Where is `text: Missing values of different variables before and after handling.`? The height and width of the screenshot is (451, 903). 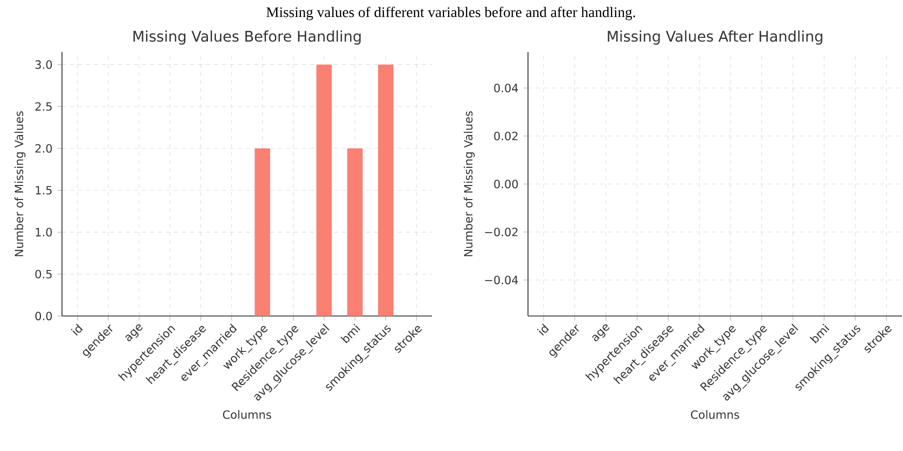
text: Missing values of different variables before and after handling. is located at coordinates (451, 13).